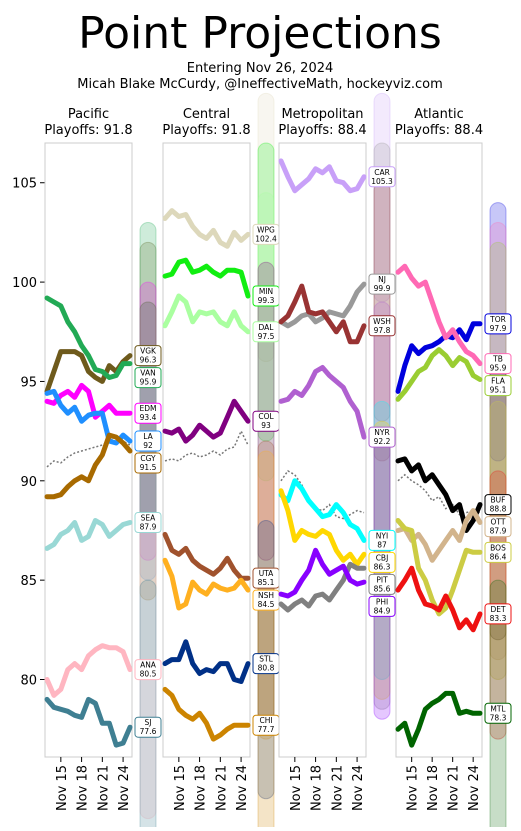 This screenshot has height=831, width=521. I want to click on value-label: 80.8, so click(266, 668).